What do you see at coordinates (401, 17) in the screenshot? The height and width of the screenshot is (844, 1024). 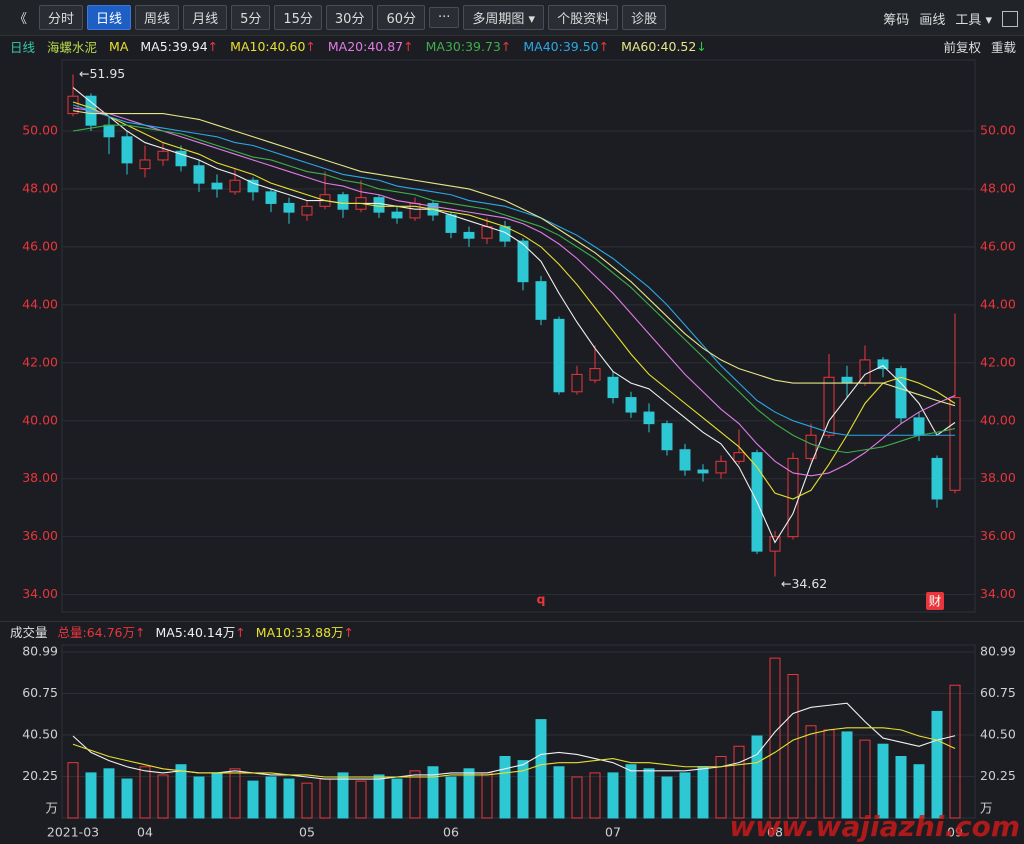 I see `period-button: 60分` at bounding box center [401, 17].